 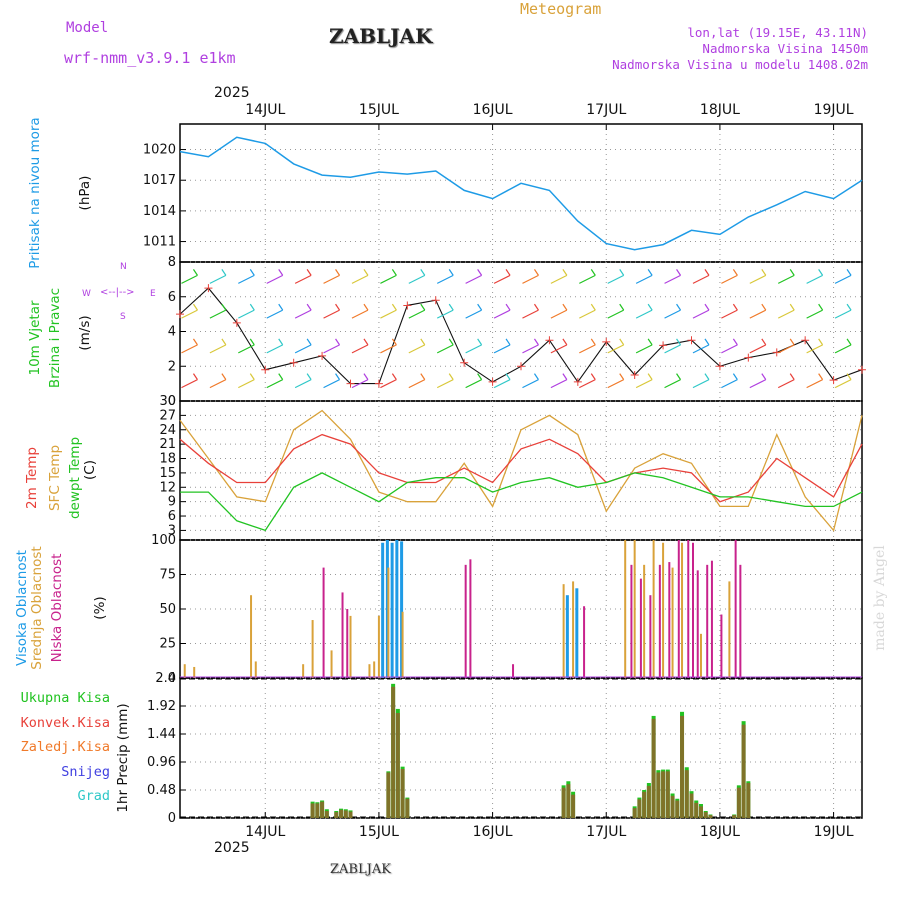 What do you see at coordinates (167, 575) in the screenshot?
I see `y-tick-label: 75` at bounding box center [167, 575].